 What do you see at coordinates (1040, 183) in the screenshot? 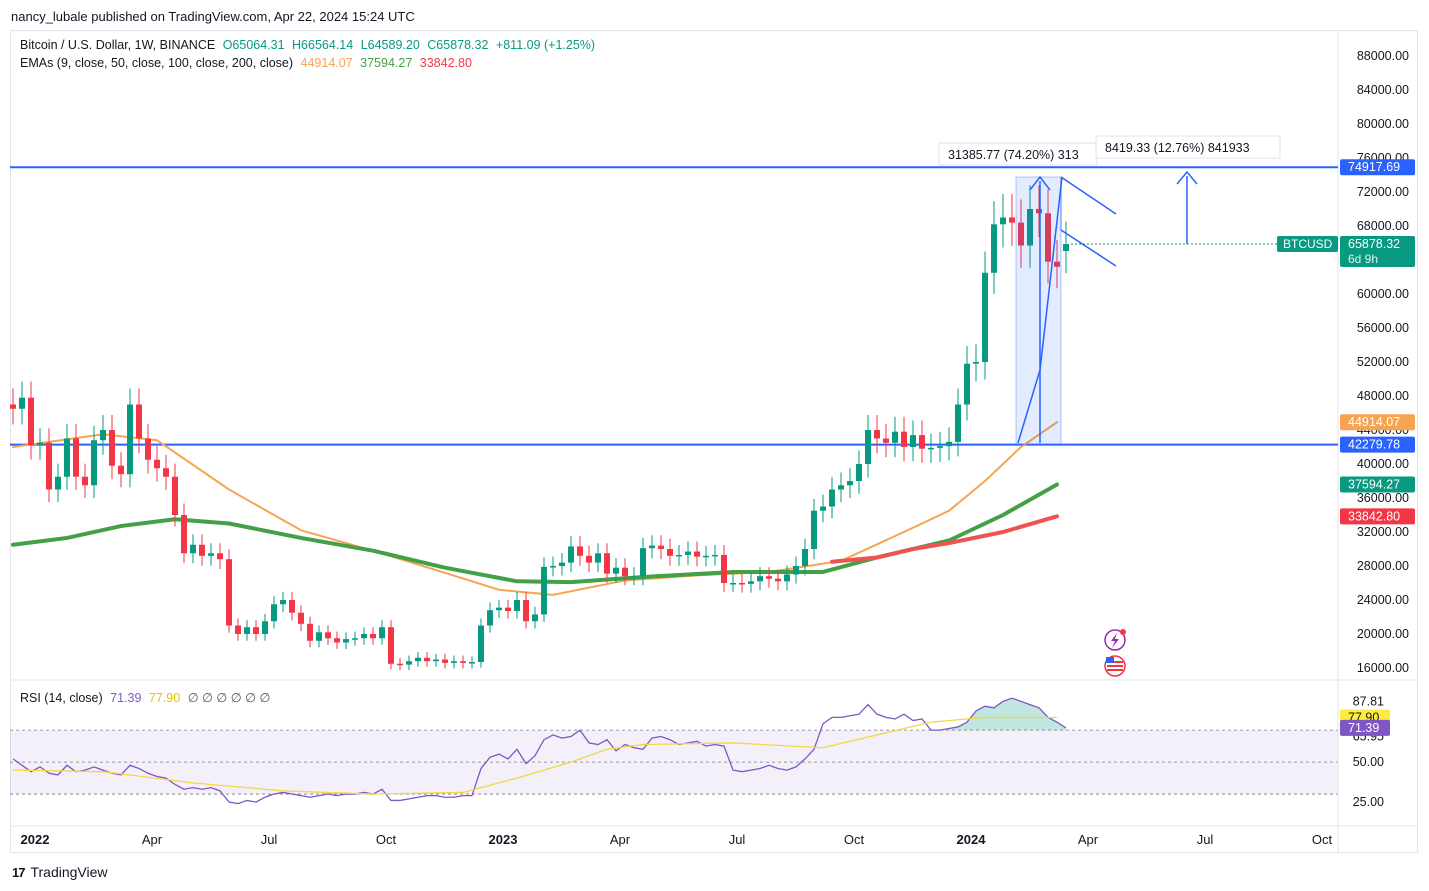
I see `measure-arrow-head` at bounding box center [1040, 183].